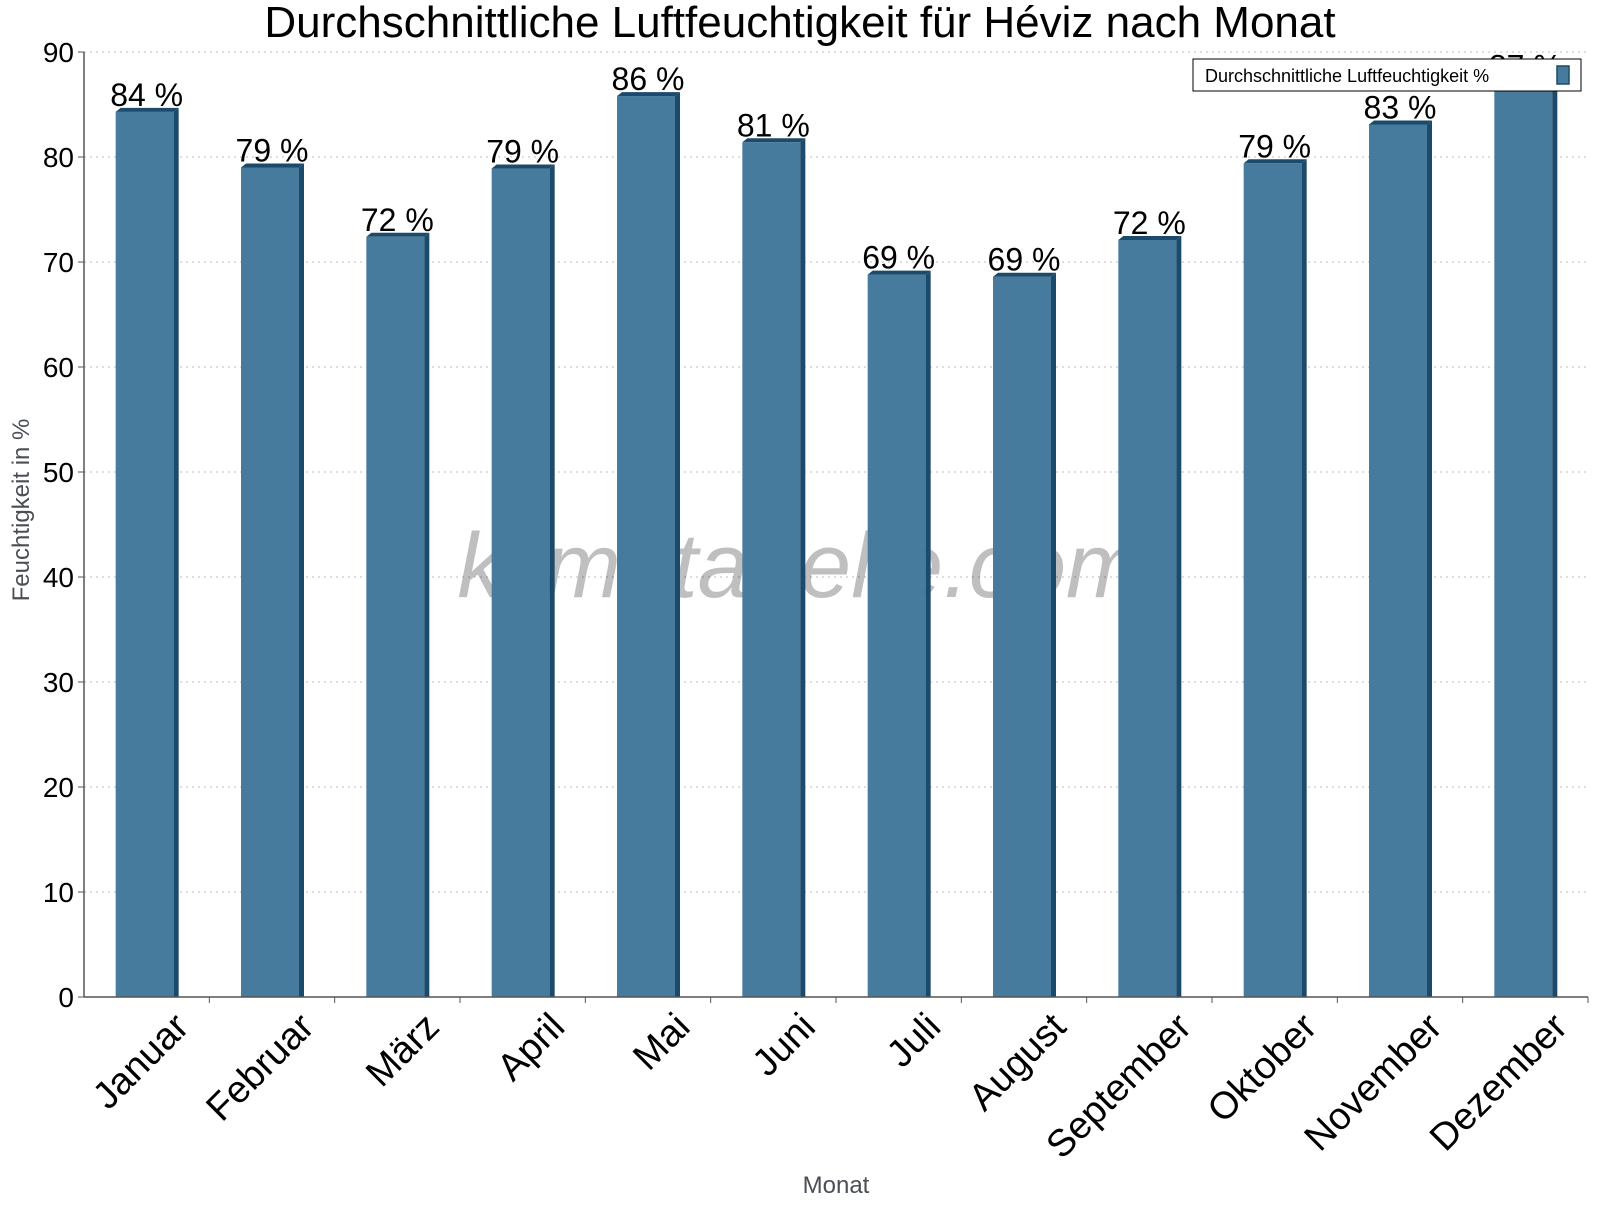  What do you see at coordinates (773, 125) in the screenshot?
I see `data-label: 81 %` at bounding box center [773, 125].